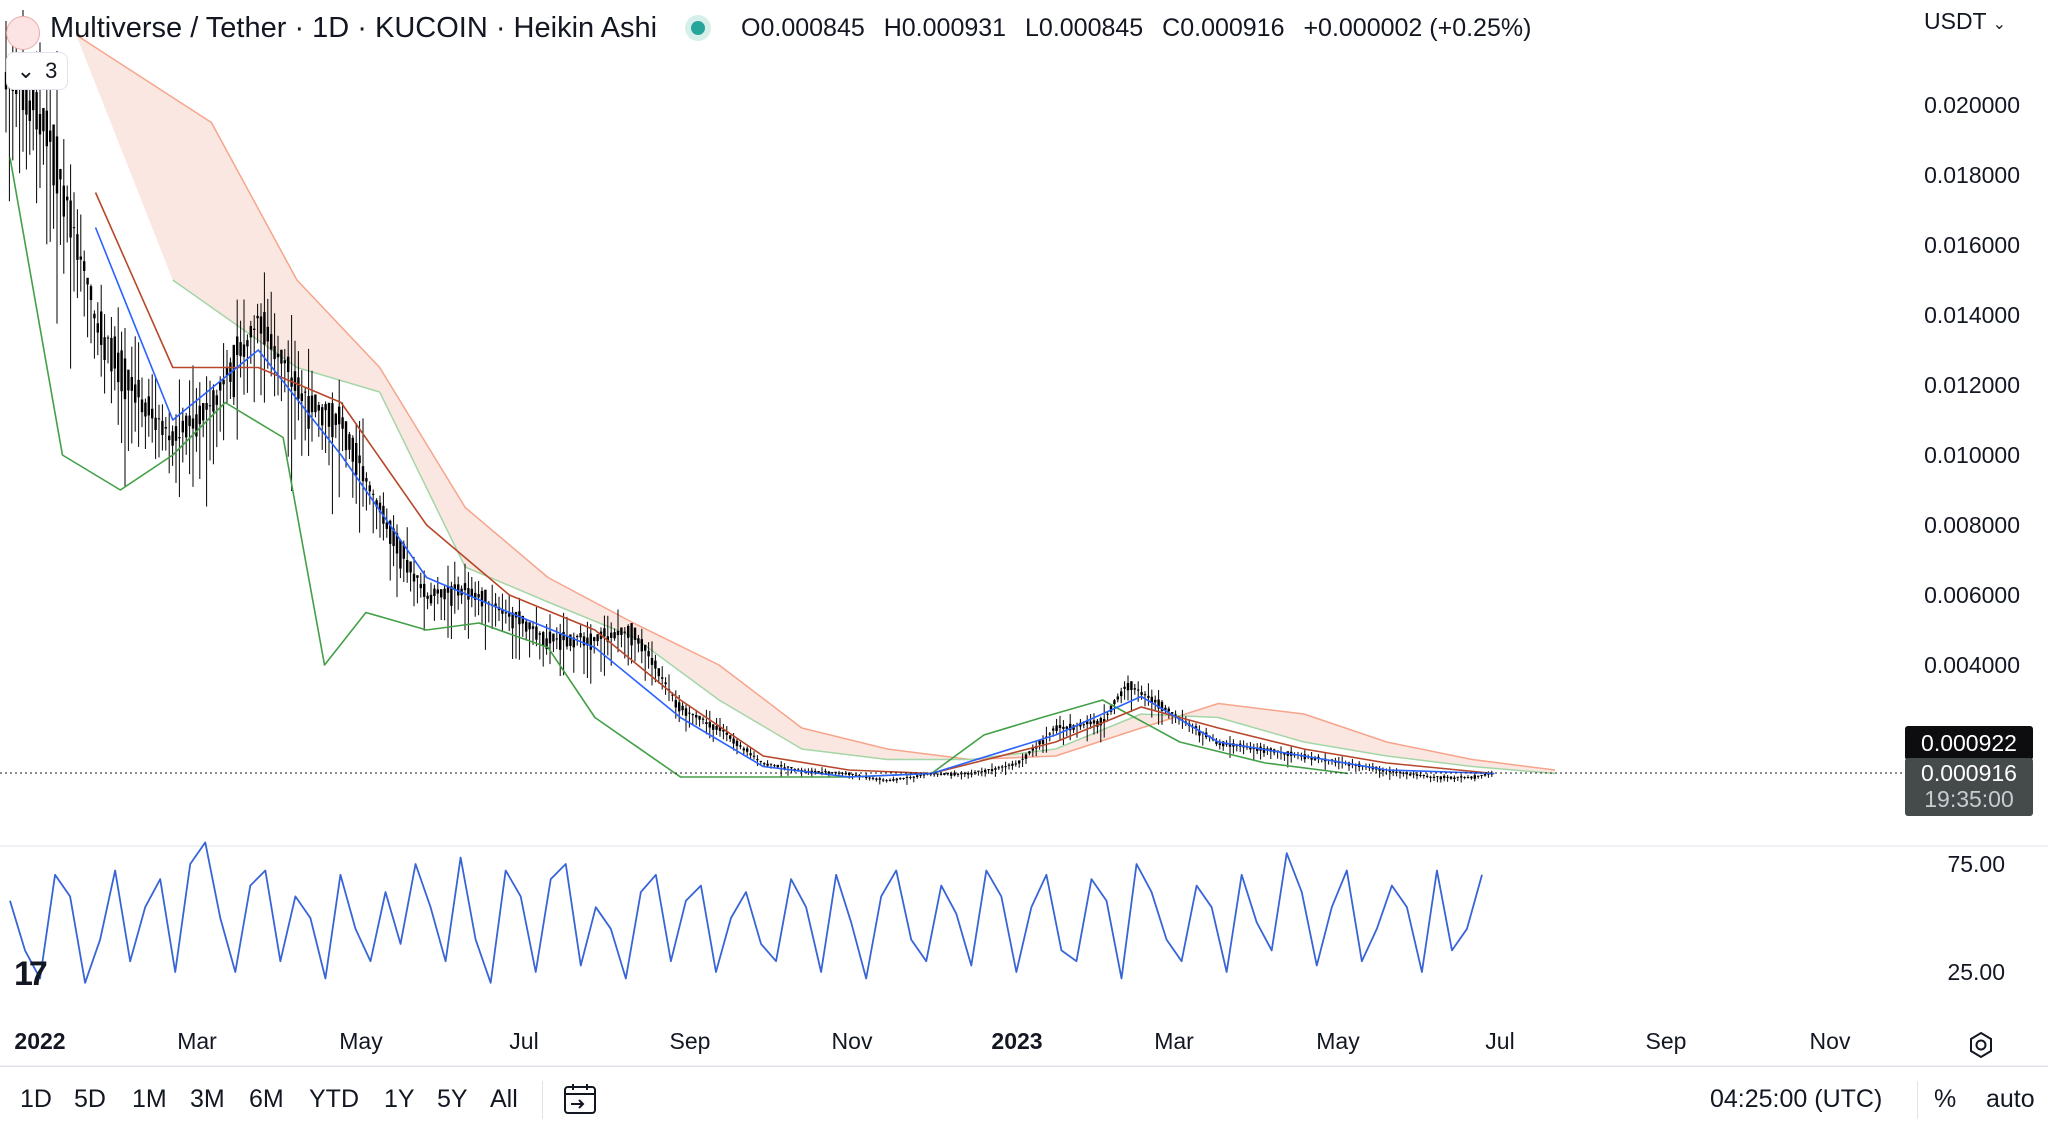  I want to click on range-5d-button: 5D, so click(90, 1099).